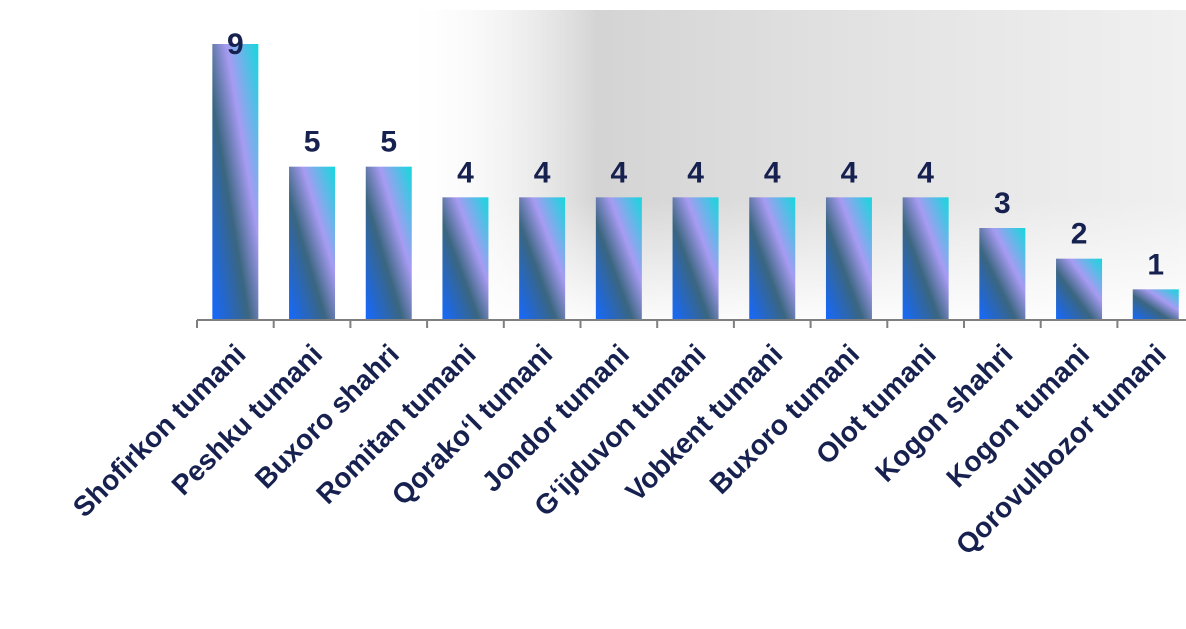  Describe the element at coordinates (691, 323) in the screenshot. I see `x-axis` at that location.